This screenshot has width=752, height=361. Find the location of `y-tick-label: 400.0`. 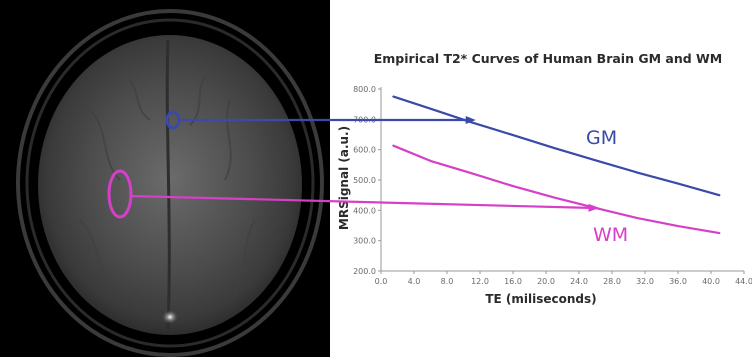

y-tick-label: 400.0 is located at coordinates (364, 210).